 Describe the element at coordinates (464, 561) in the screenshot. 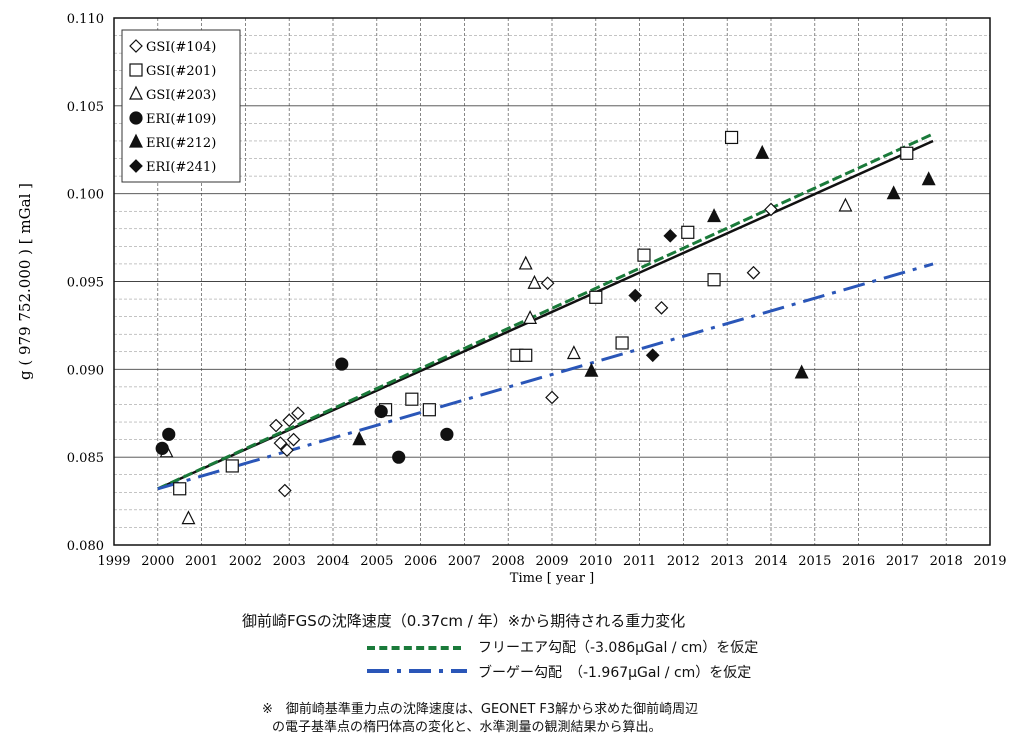

I see `x-tick-label: 2007` at that location.